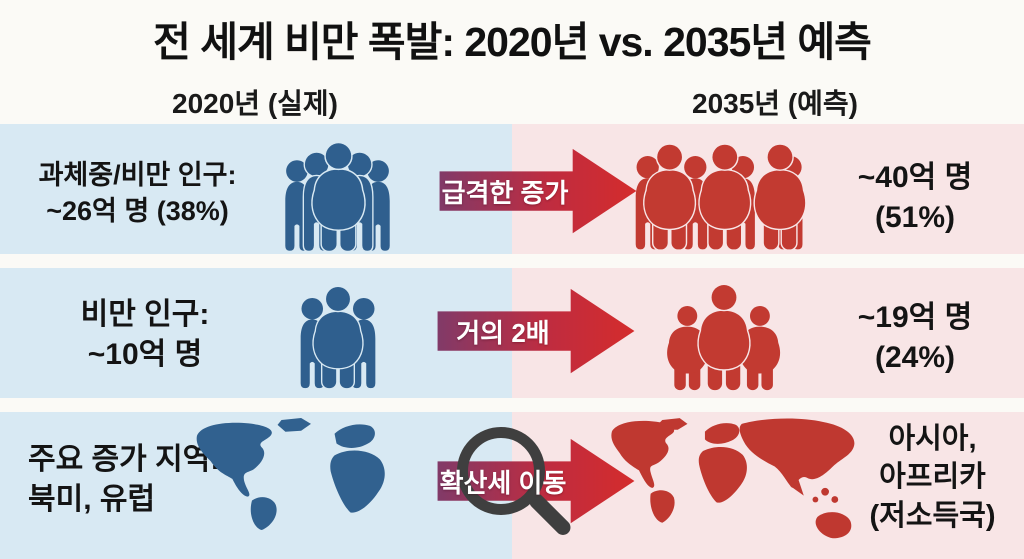  I want to click on row3-left-line2: 북미, 유럽, so click(92, 499).